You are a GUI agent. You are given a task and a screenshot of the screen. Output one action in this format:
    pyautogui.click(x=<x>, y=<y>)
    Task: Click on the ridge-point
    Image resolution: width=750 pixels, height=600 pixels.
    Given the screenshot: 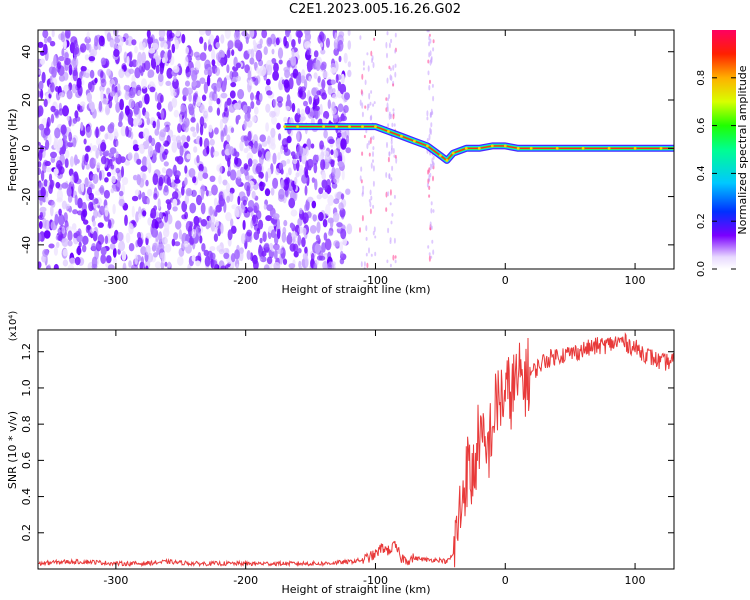 What is the action you would take?
    pyautogui.click(x=492, y=146)
    